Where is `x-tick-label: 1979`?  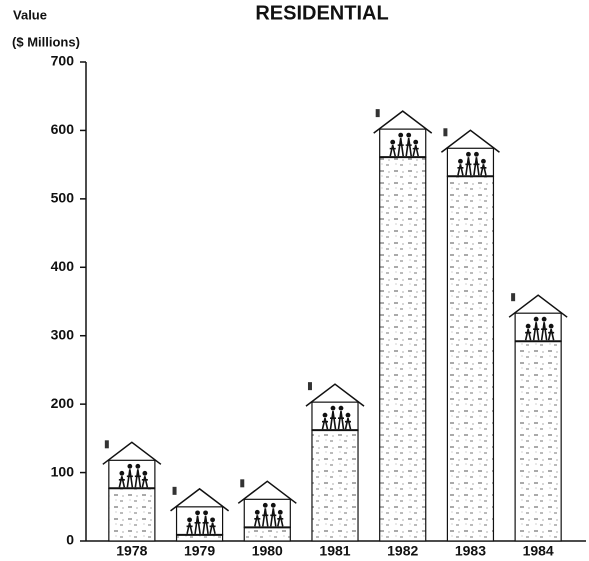
x-tick-label: 1979 is located at coordinates (199, 551).